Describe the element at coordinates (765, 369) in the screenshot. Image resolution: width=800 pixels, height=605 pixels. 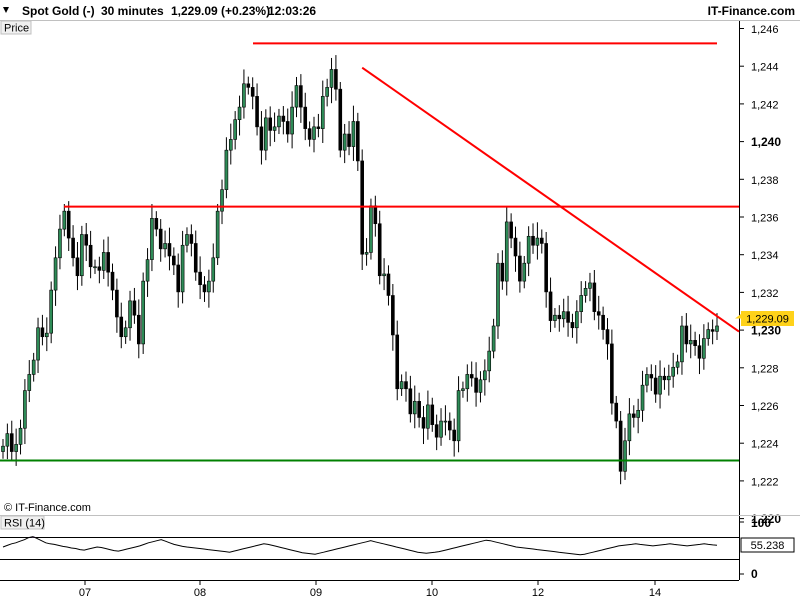
I see `price-tick-label: 1,228` at that location.